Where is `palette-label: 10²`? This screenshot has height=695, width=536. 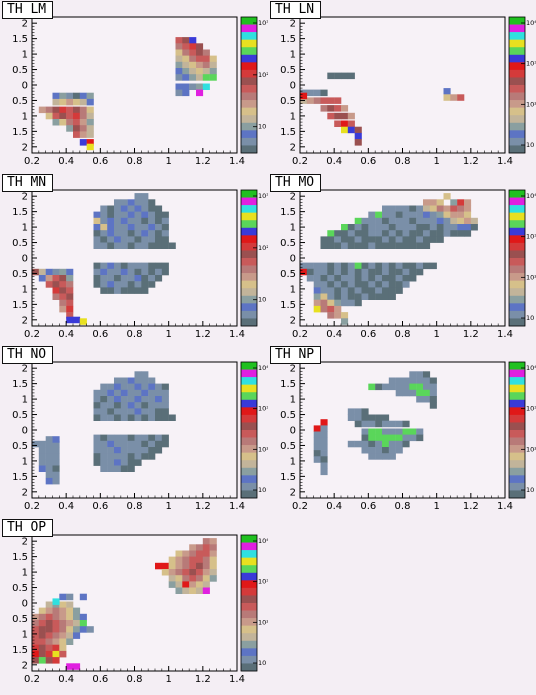
palette-label: 10² is located at coordinates (531, 104).